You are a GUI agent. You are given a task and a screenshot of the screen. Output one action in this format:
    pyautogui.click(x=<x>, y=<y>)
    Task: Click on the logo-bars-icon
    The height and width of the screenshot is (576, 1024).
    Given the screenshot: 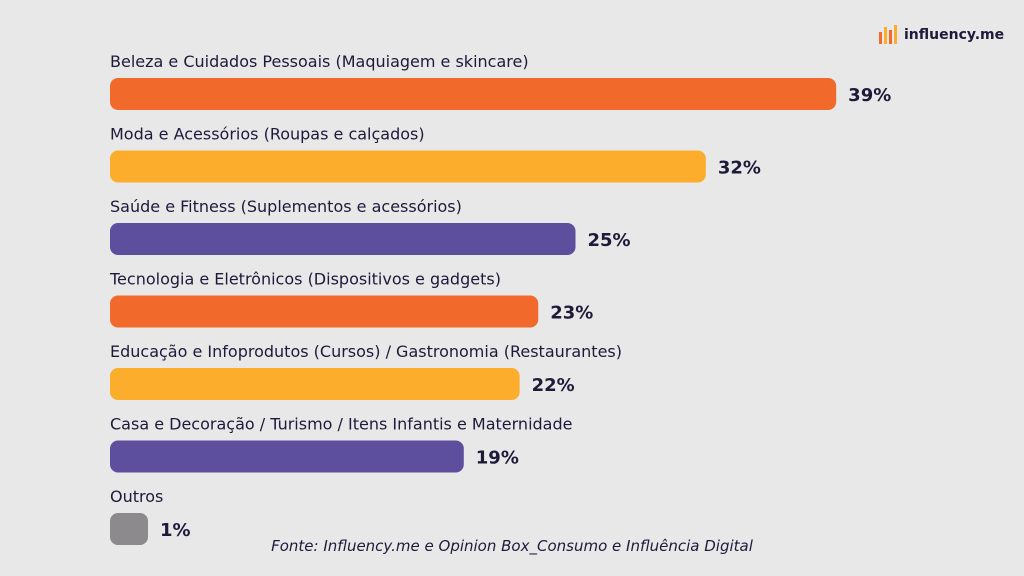 What is the action you would take?
    pyautogui.click(x=888, y=34)
    